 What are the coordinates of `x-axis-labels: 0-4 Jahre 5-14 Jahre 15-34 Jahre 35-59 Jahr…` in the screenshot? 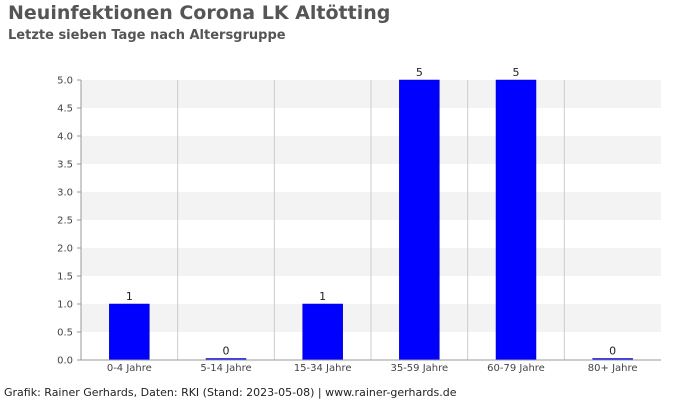 It's located at (372, 368).